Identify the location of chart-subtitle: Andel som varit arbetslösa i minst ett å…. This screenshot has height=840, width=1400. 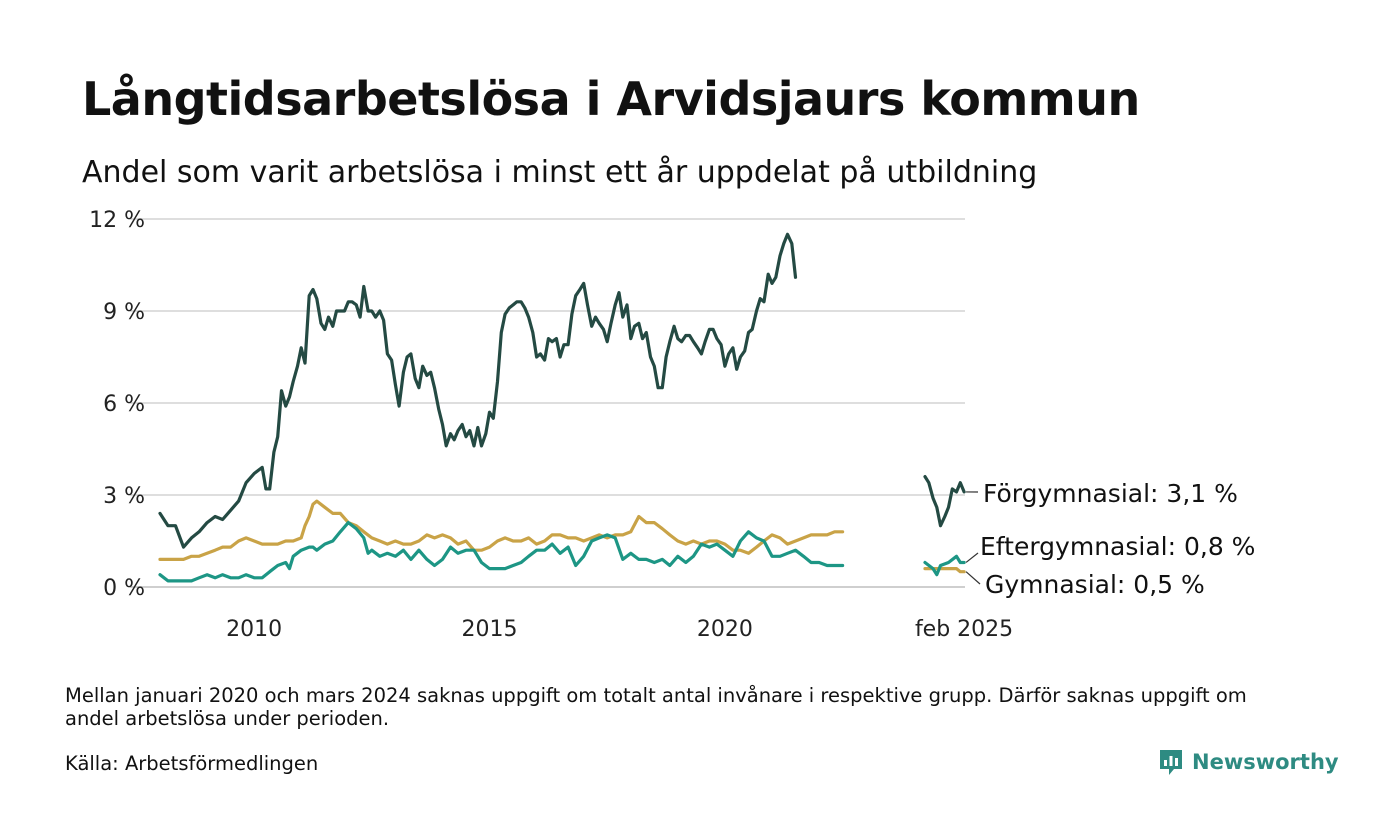
(560, 172).